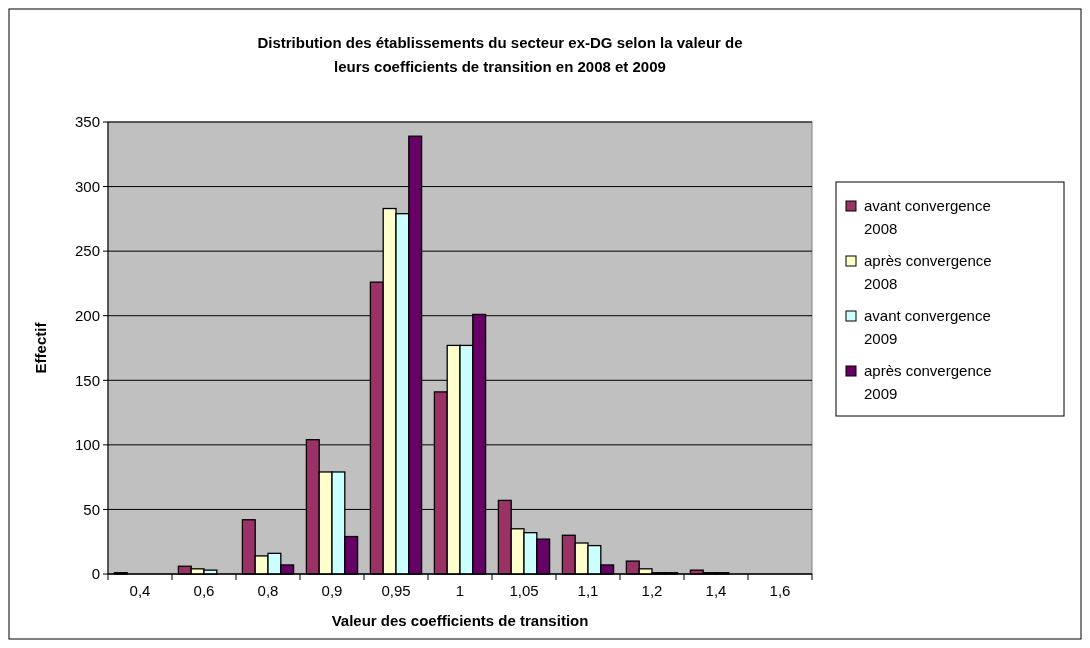 The height and width of the screenshot is (648, 1090). I want to click on x-tick-label: 0,95, so click(396, 590).